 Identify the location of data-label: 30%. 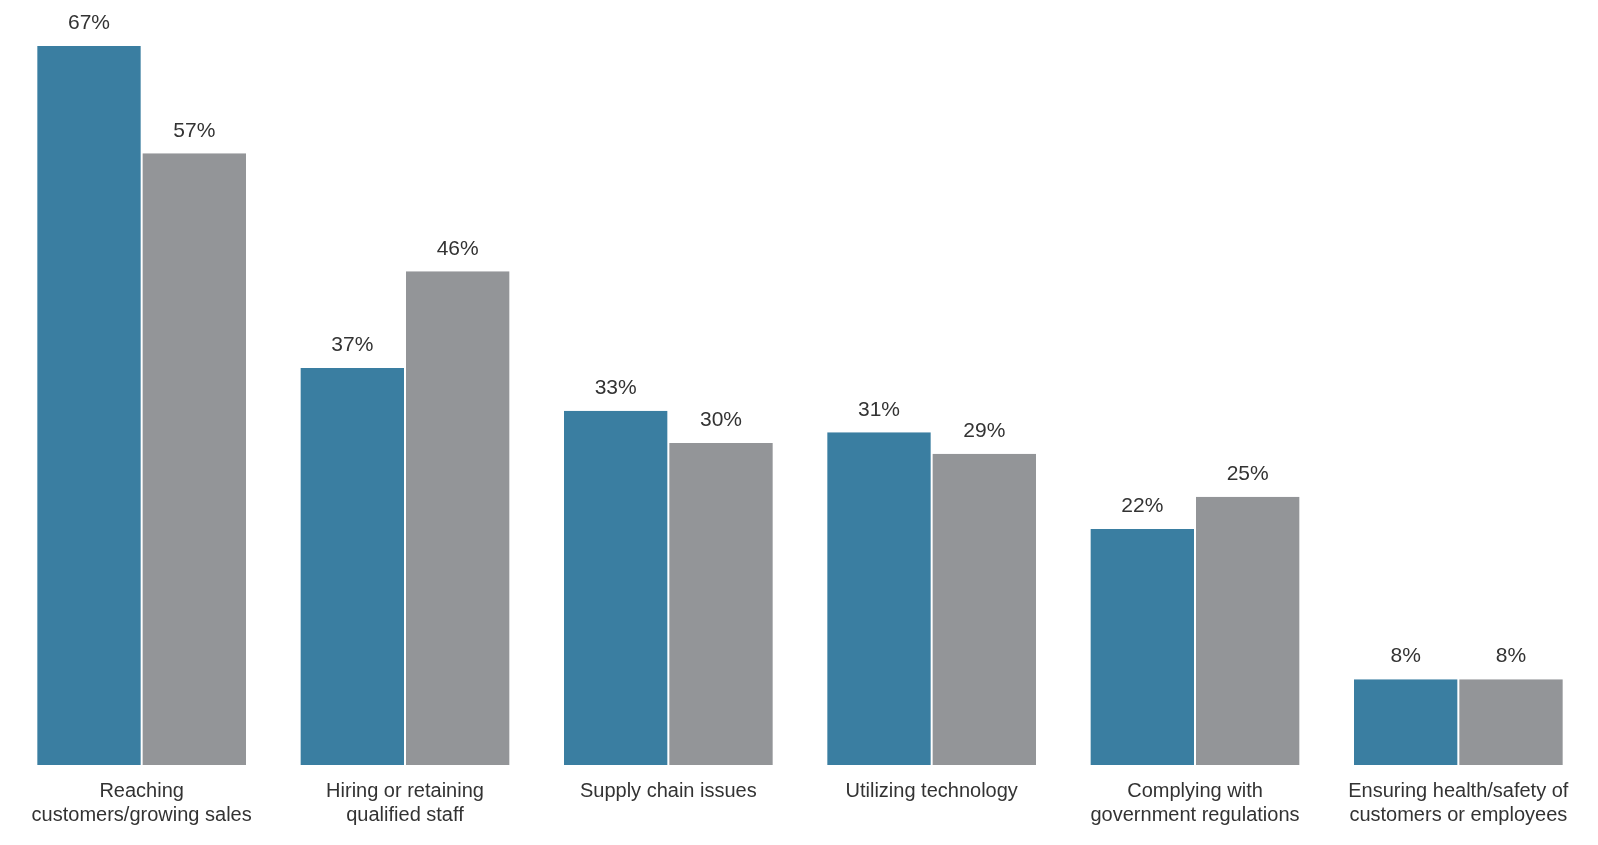
(721, 419).